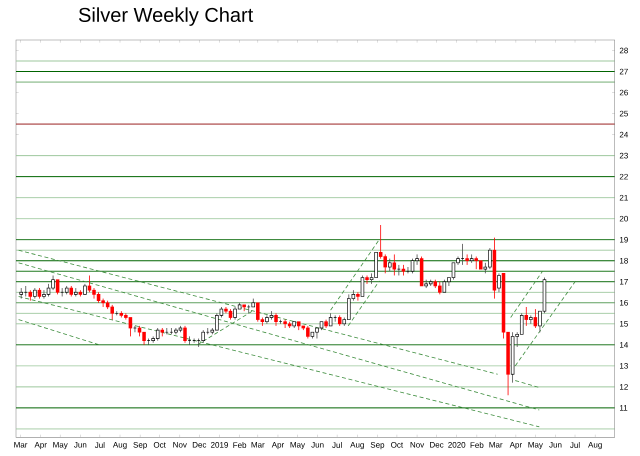  What do you see at coordinates (624, 93) in the screenshot?
I see `y-tick-label: 26` at bounding box center [624, 93].